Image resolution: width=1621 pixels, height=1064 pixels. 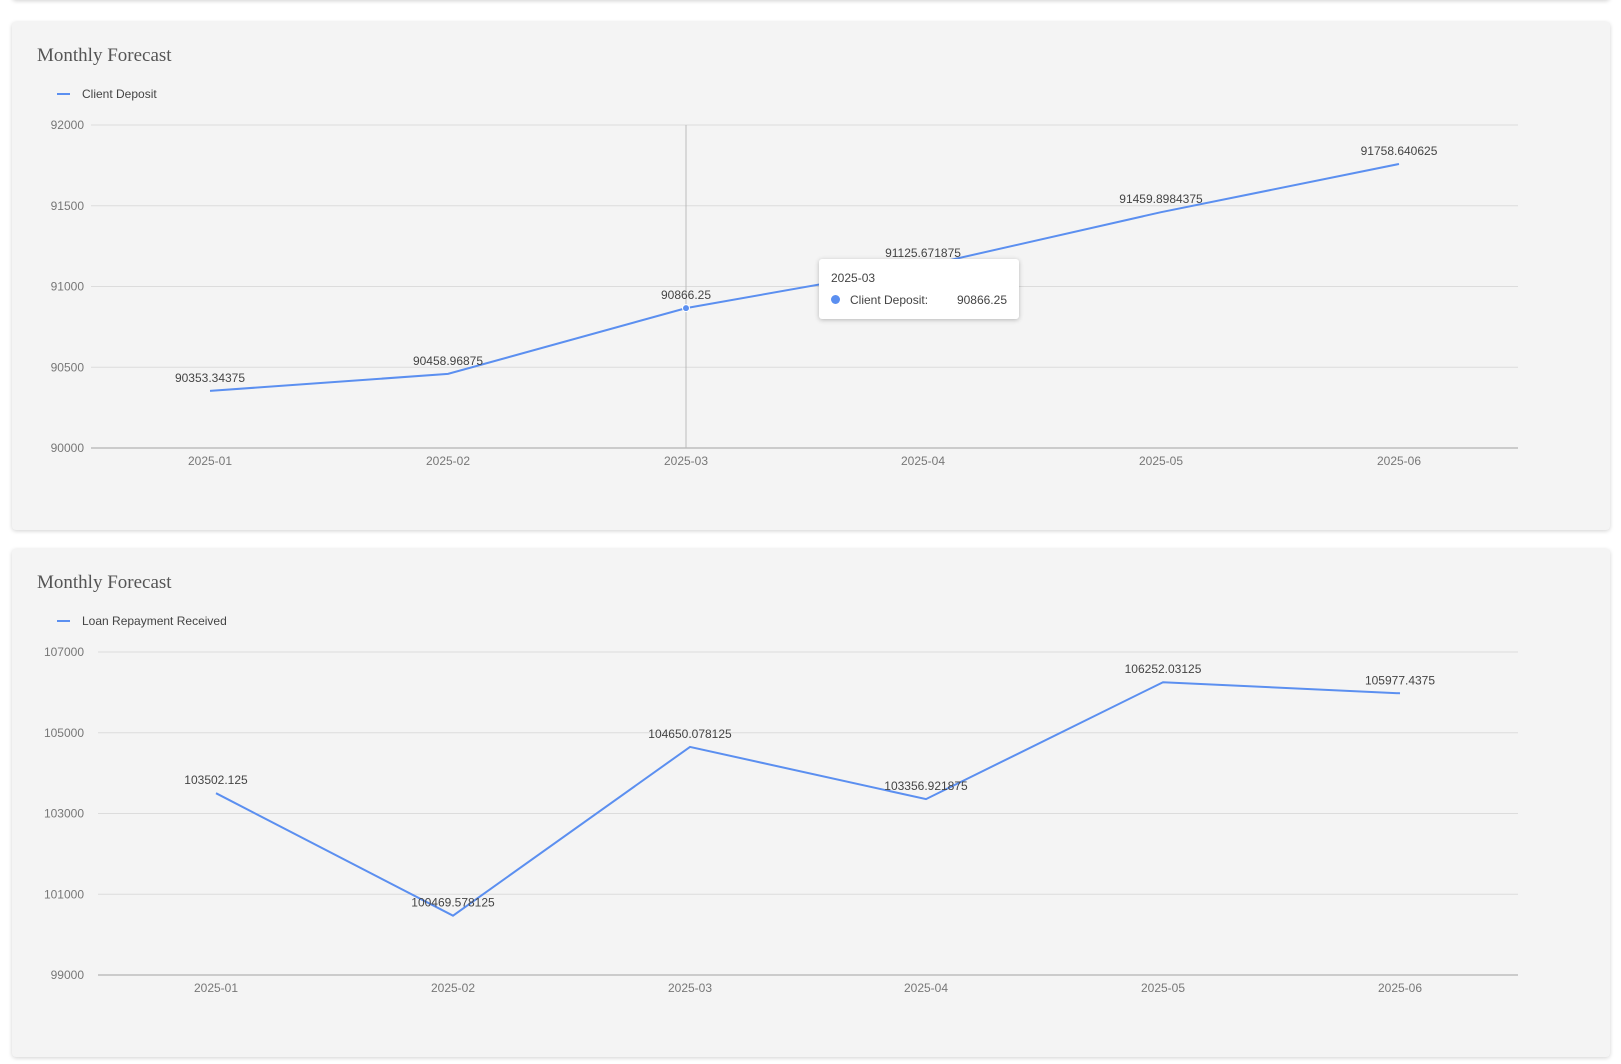 What do you see at coordinates (853, 278) in the screenshot?
I see `tooltip-category: 2025-03` at bounding box center [853, 278].